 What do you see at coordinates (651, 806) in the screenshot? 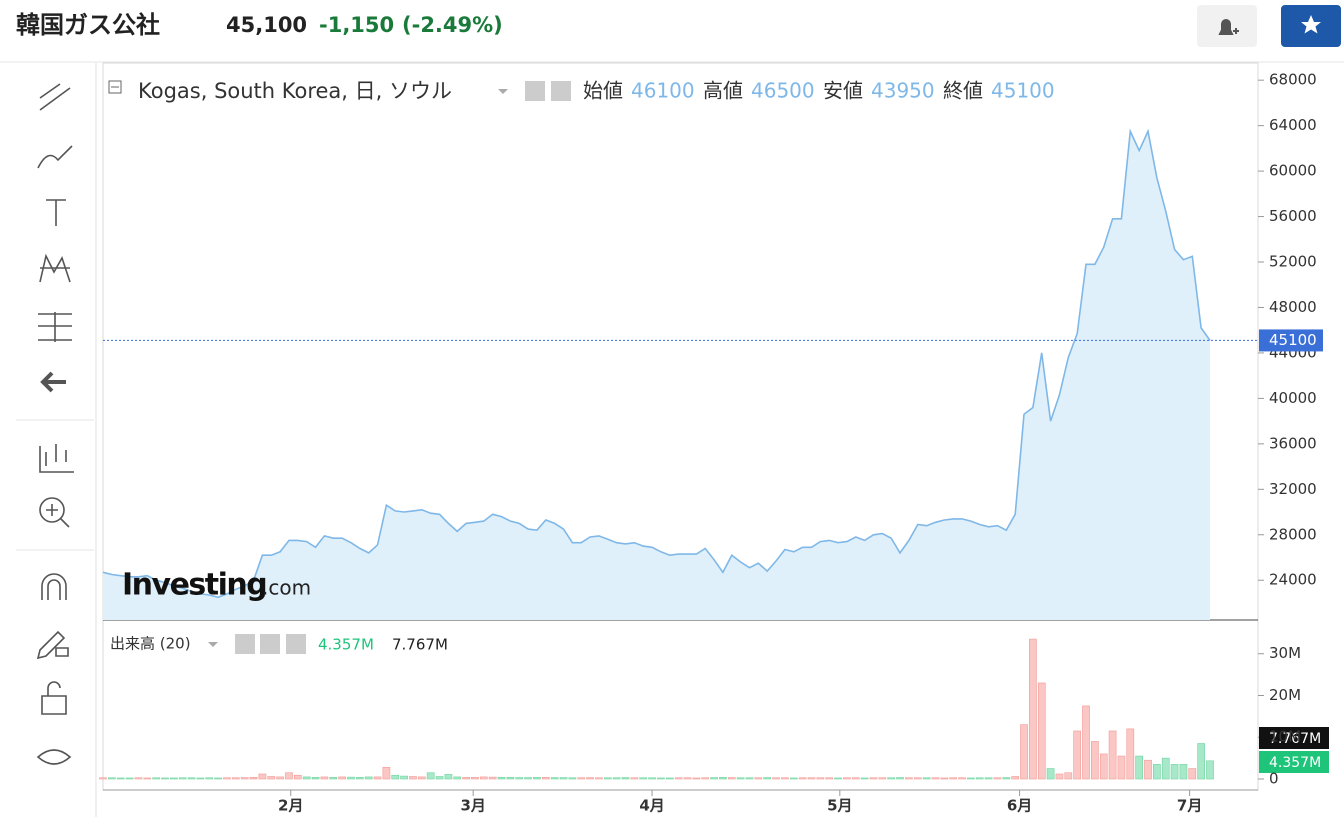
I see `x-tick-label: 4月` at bounding box center [651, 806].